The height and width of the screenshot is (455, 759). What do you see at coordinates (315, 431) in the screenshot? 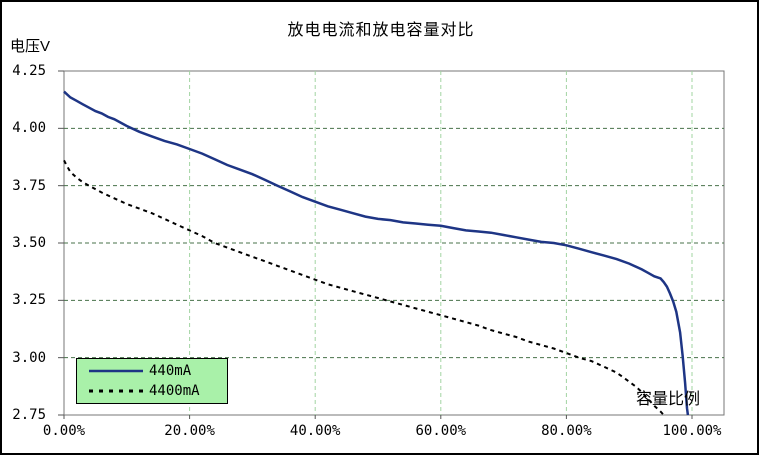
I see `x-tick-label: 40.00%` at bounding box center [315, 431].